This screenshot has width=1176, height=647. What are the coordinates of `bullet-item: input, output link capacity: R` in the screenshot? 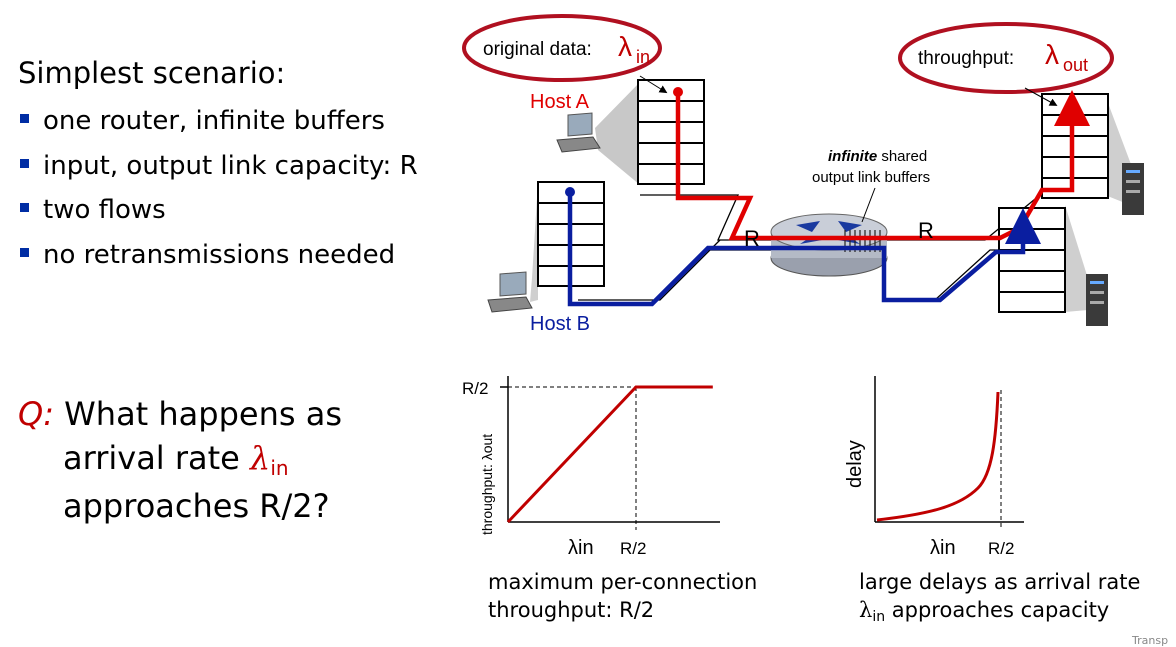 It's located at (219, 166).